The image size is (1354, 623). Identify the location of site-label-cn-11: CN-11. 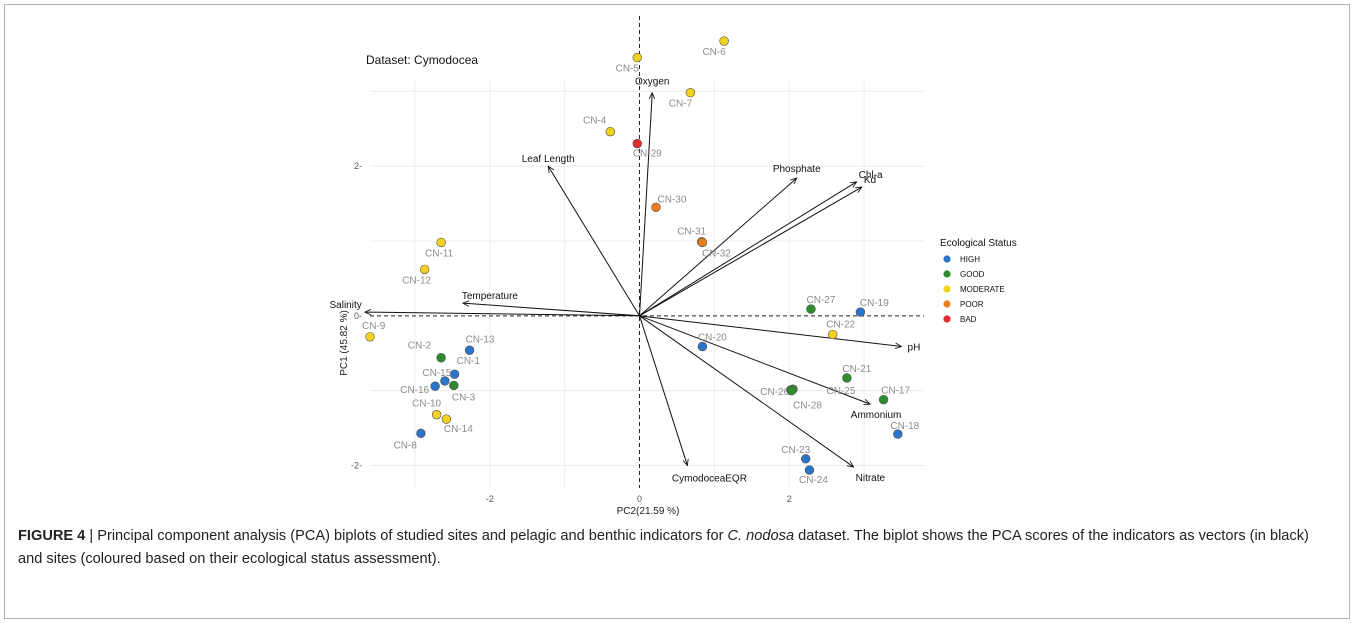
(439, 253).